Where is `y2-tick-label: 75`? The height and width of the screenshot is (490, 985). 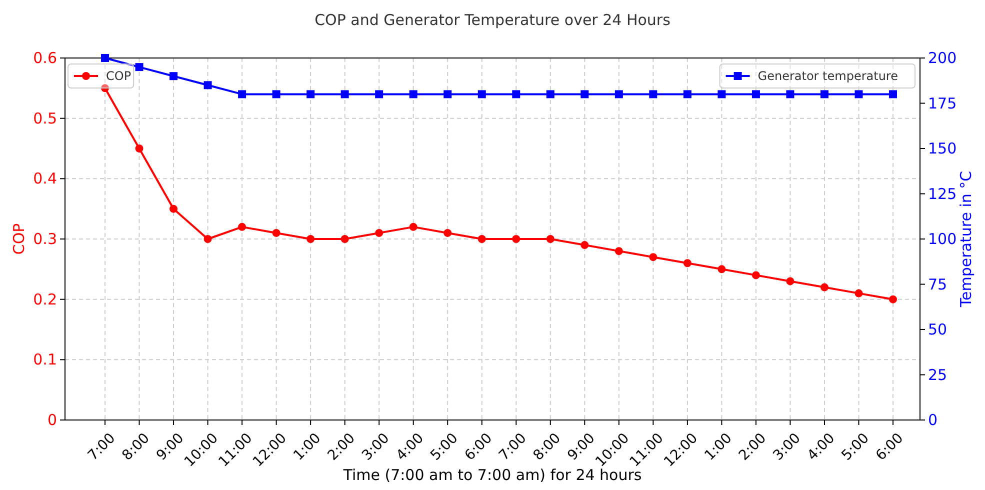 y2-tick-label: 75 is located at coordinates (938, 284).